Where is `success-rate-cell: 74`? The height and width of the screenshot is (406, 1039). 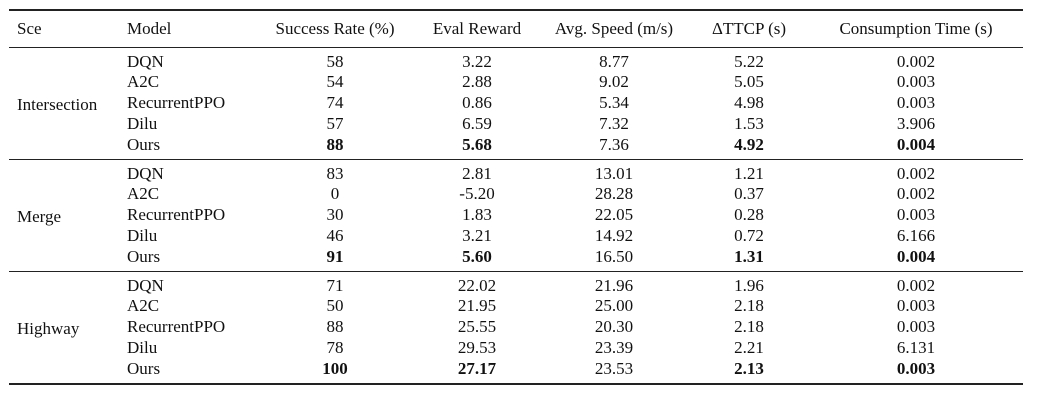 success-rate-cell: 74 is located at coordinates (335, 102).